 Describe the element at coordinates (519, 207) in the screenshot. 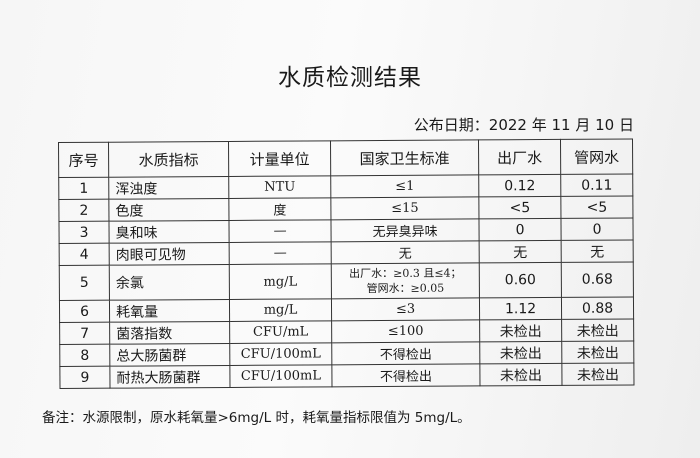

I see `cell-factory: <5` at that location.